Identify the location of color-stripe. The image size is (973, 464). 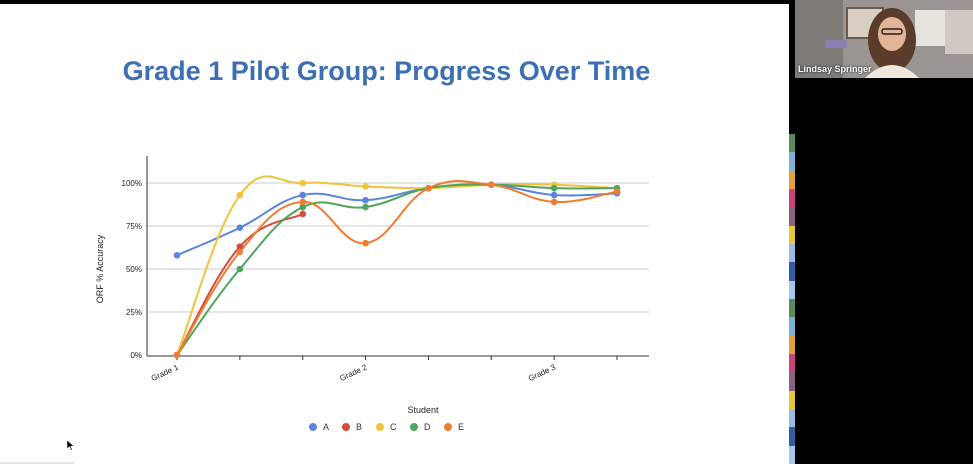
(792, 299).